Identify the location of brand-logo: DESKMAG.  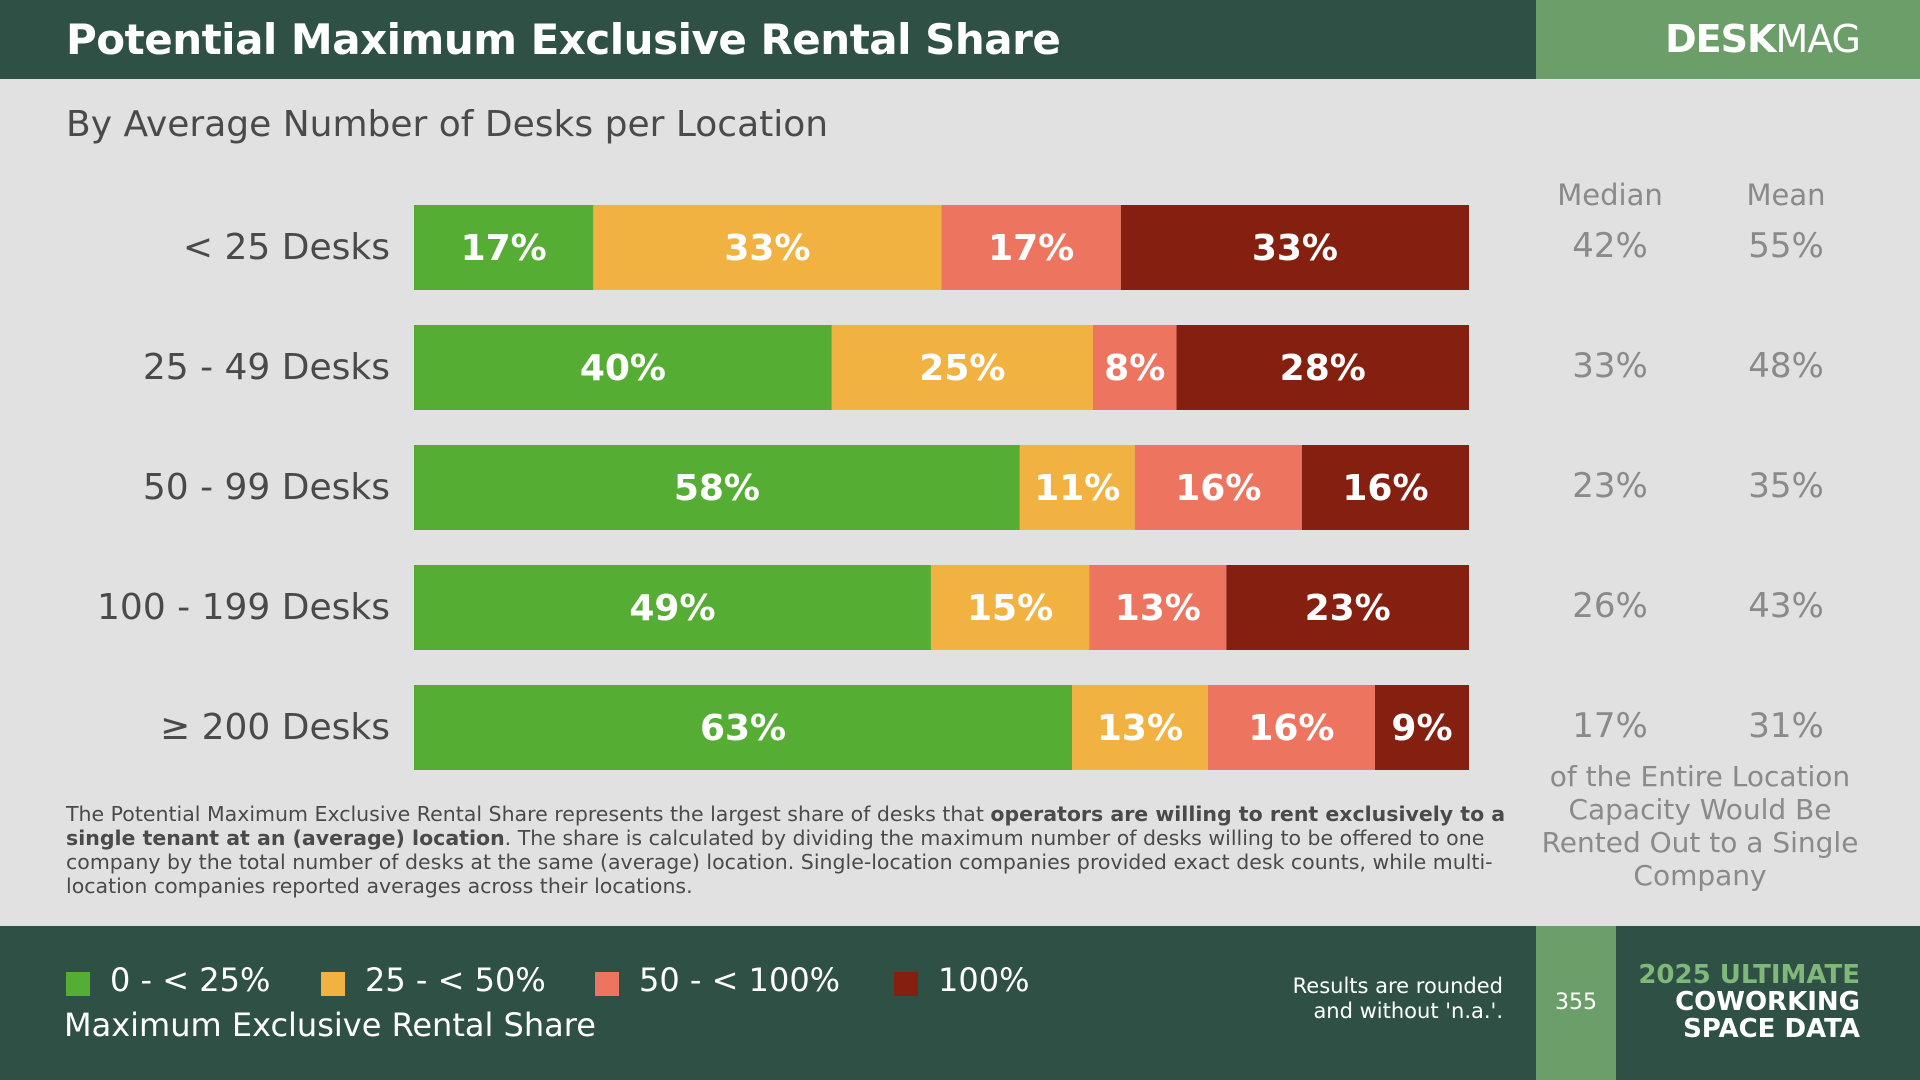
(1763, 39).